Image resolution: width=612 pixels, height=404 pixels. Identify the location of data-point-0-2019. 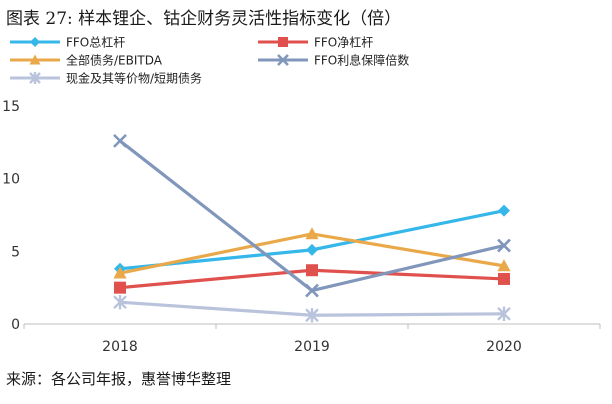
(312, 249).